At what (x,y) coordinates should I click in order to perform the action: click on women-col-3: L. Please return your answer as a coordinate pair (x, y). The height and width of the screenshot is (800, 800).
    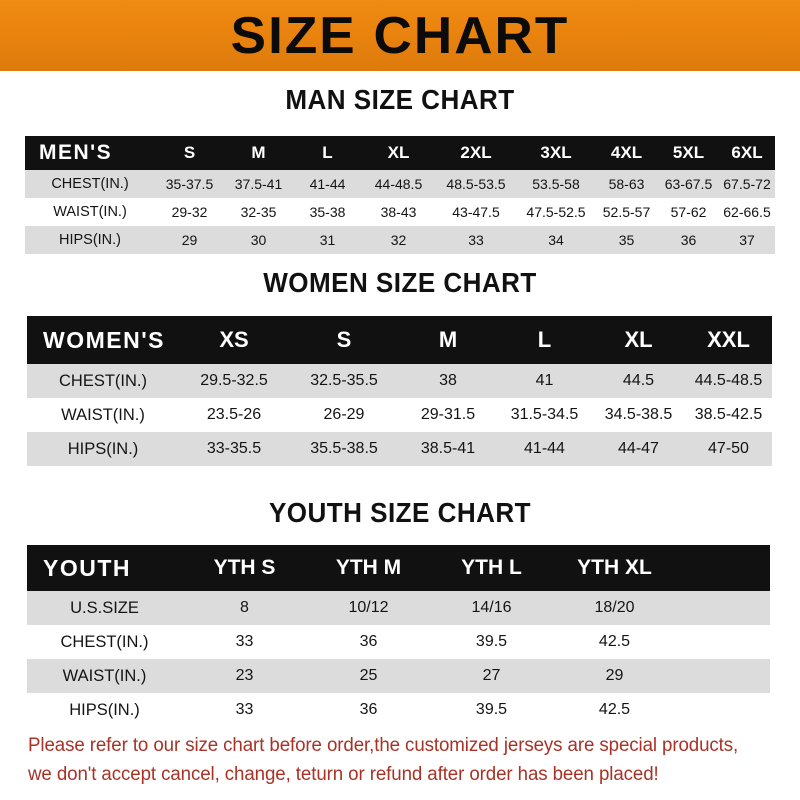
    Looking at the image, I should click on (544, 339).